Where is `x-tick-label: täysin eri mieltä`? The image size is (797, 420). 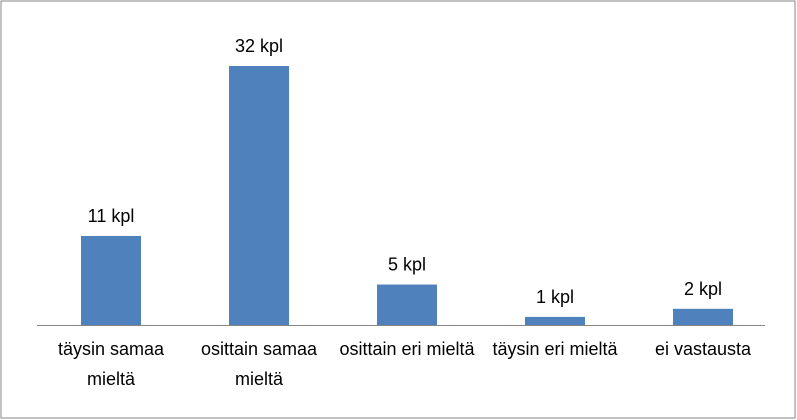
x-tick-label: täysin eri mieltä is located at coordinates (555, 349).